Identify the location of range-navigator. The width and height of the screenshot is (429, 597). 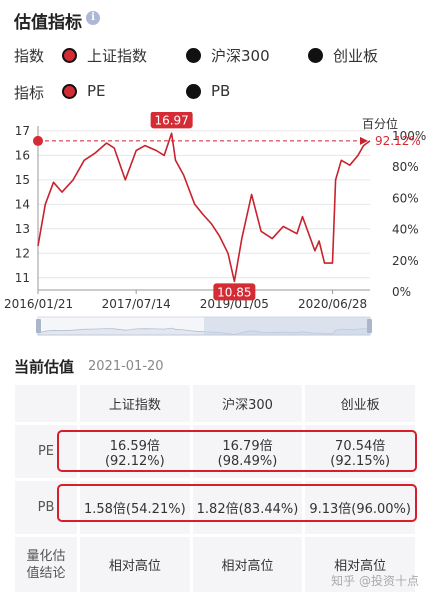
(204, 326).